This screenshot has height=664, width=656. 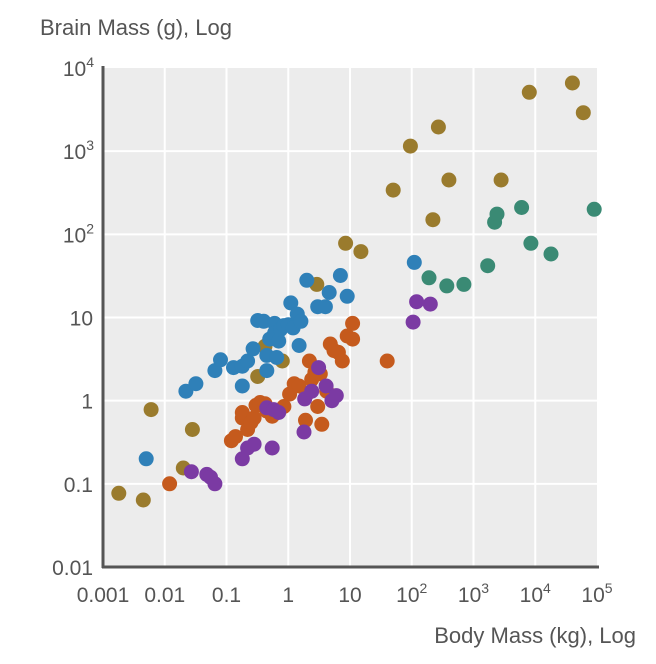 I want to click on x-tick-labels: 0.001 0.01 0.1 1 10 10² 10³ 10⁴ 10⁵, so click(x=345, y=593).